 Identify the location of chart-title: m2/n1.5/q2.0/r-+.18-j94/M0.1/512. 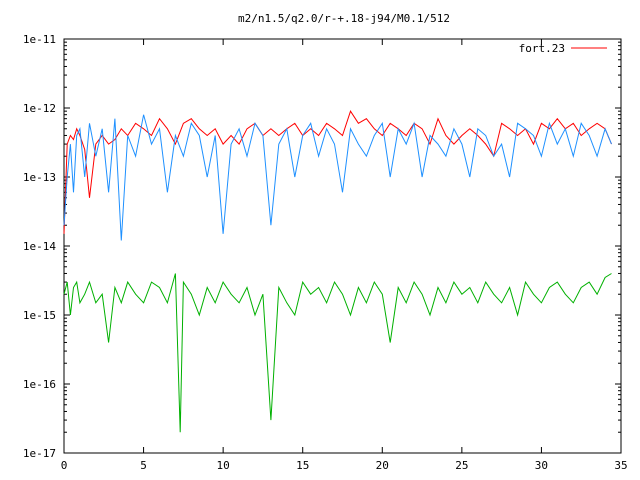
(344, 18).